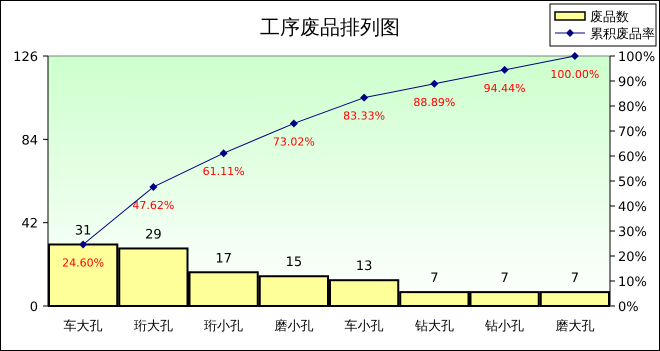 The width and height of the screenshot is (660, 351). I want to click on y2-tick-label: 0%, so click(628, 307).